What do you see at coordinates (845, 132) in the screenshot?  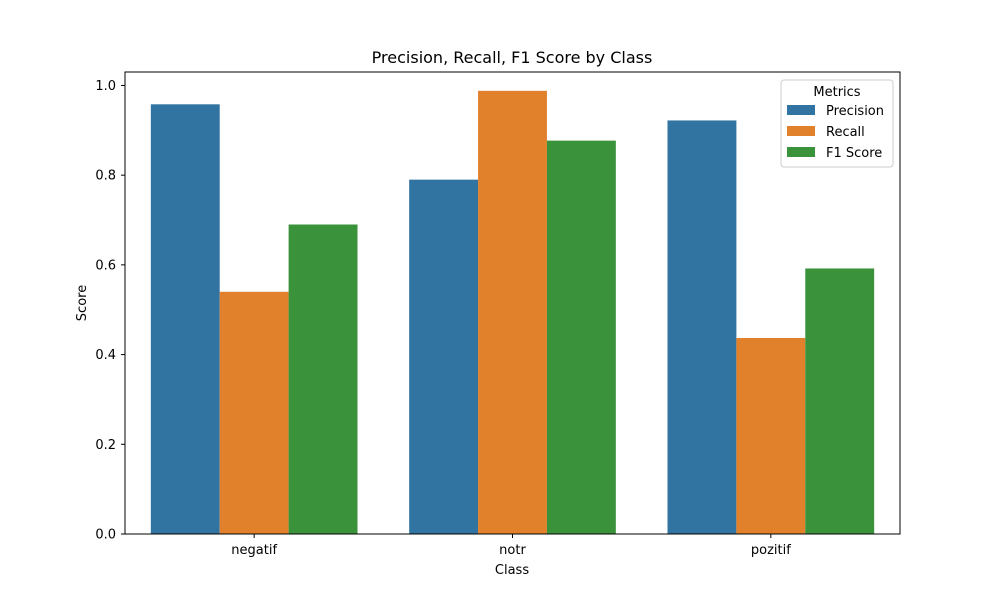 I see `legend-label-recall: Recall` at bounding box center [845, 132].